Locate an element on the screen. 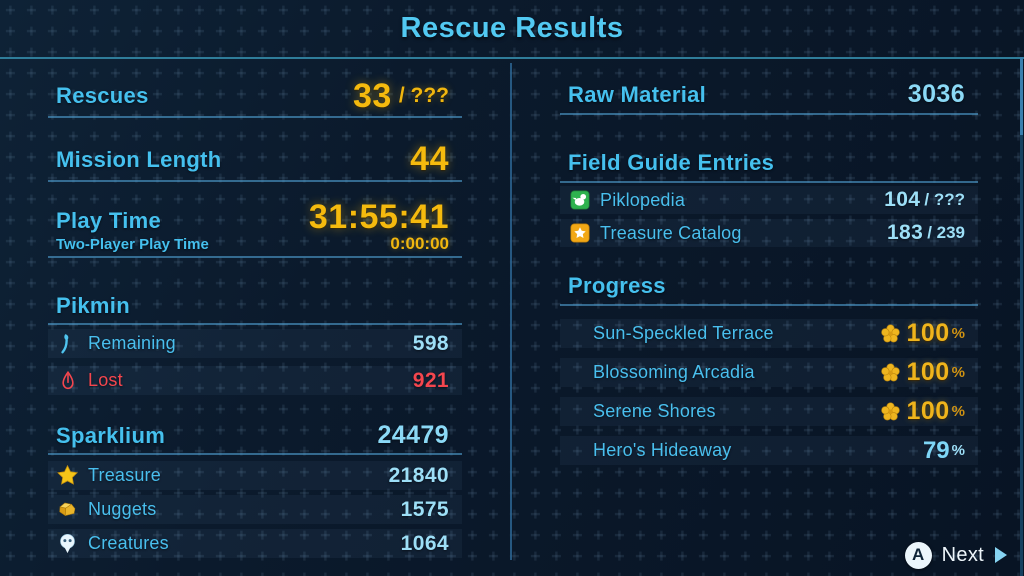 Image resolution: width=1024 pixels, height=576 pixels. pikmin-sprout-icon is located at coordinates (67, 343).